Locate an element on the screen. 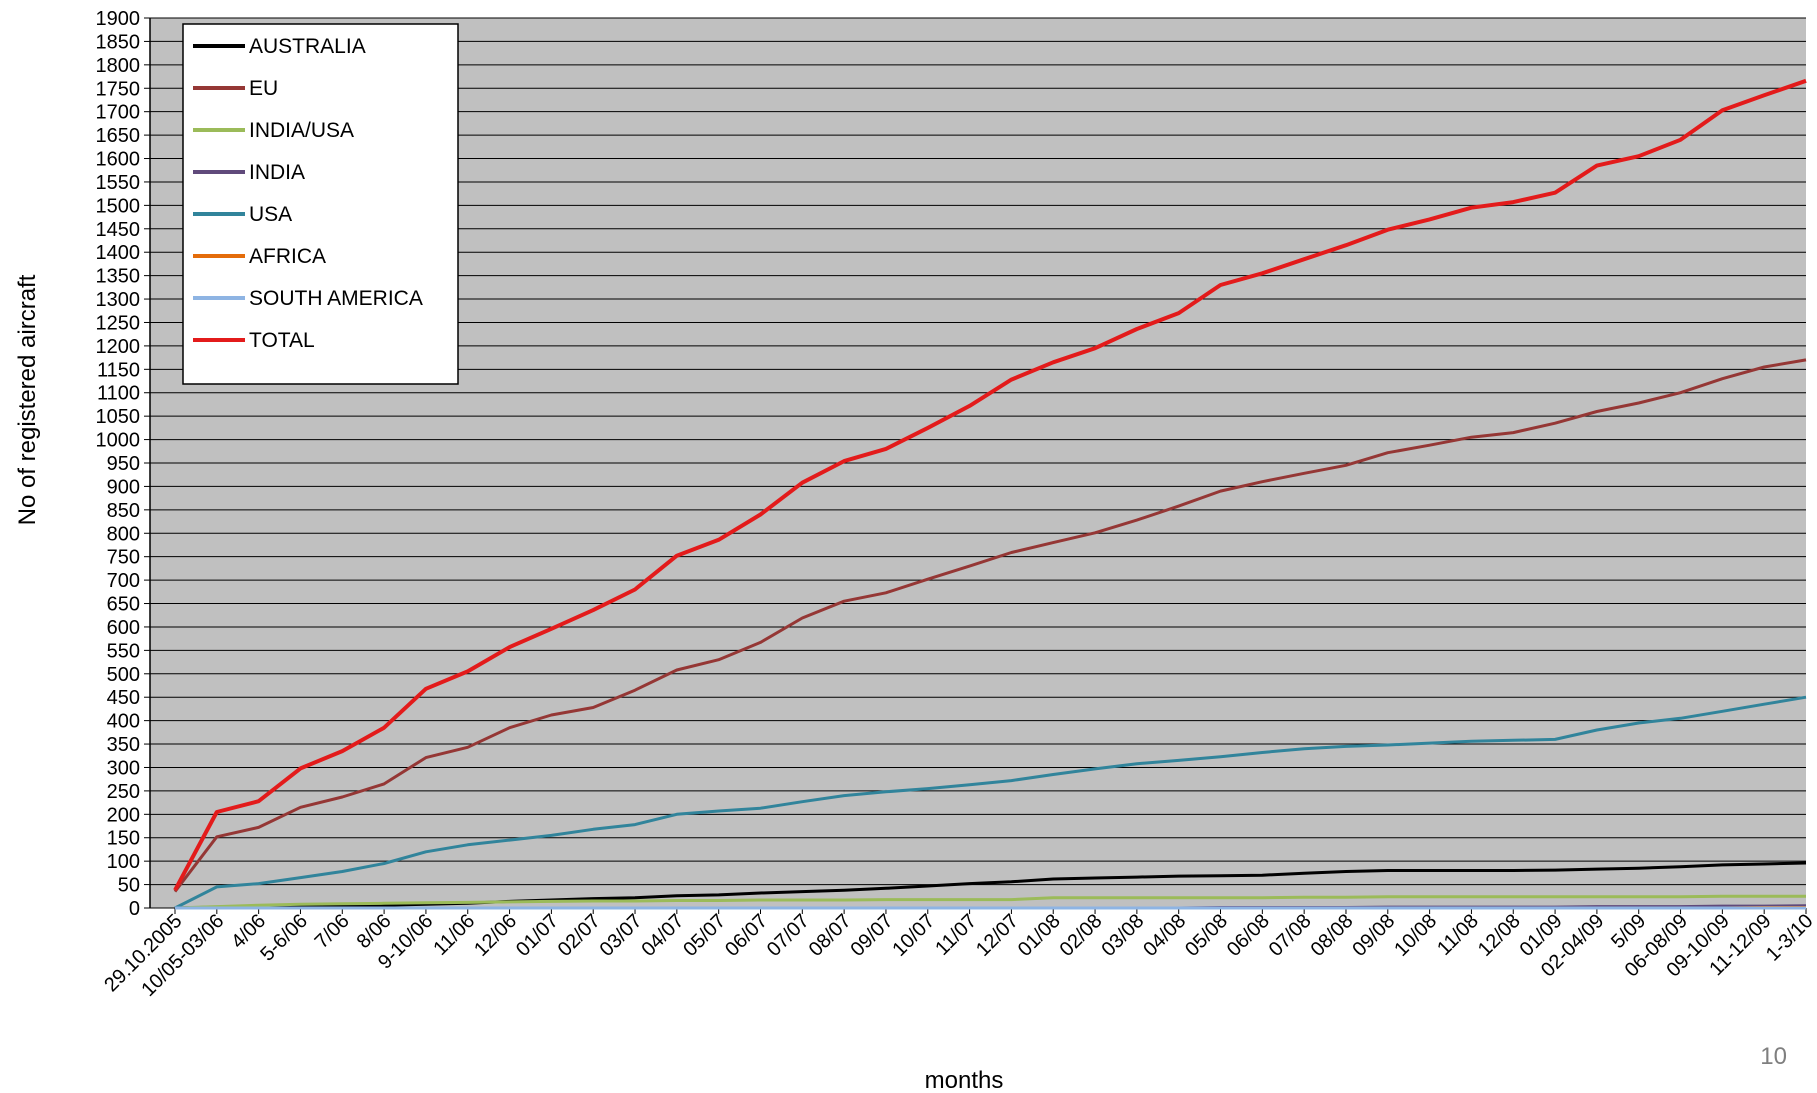 The height and width of the screenshot is (1093, 1817). y-tick-label: 900 is located at coordinates (123, 487).